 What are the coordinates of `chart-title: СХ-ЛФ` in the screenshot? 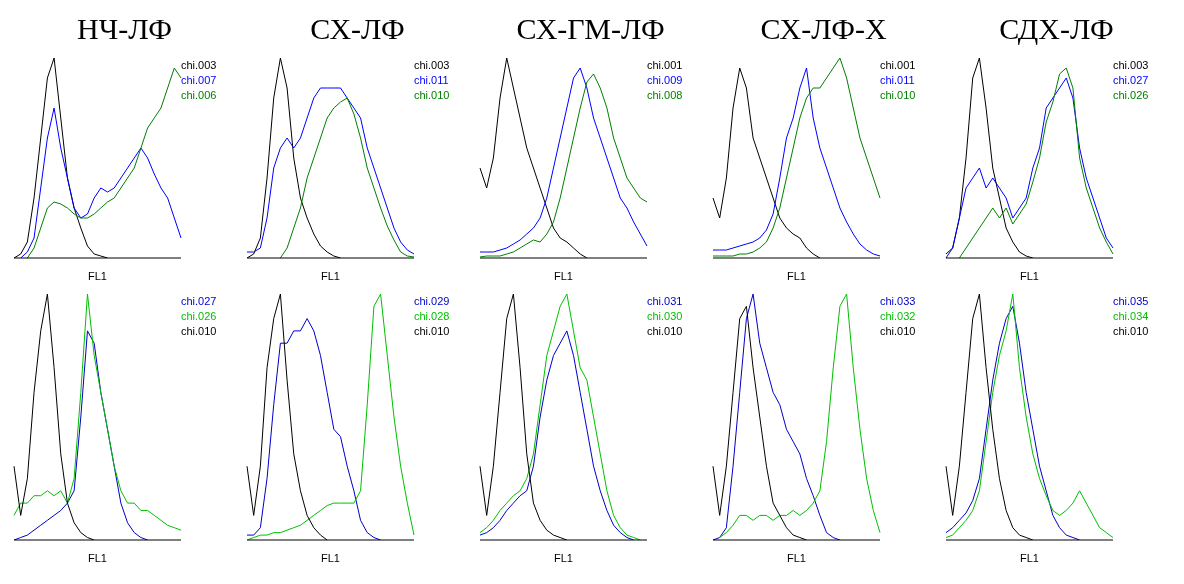 It's located at (357, 29).